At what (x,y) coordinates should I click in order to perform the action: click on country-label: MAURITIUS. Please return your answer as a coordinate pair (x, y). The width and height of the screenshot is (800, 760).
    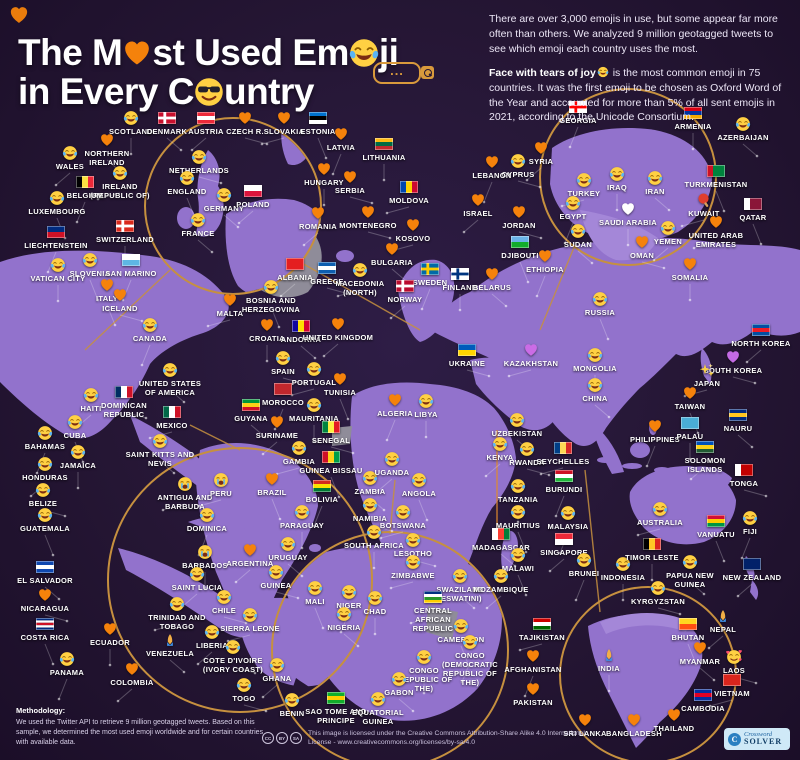
    Looking at the image, I should click on (518, 525).